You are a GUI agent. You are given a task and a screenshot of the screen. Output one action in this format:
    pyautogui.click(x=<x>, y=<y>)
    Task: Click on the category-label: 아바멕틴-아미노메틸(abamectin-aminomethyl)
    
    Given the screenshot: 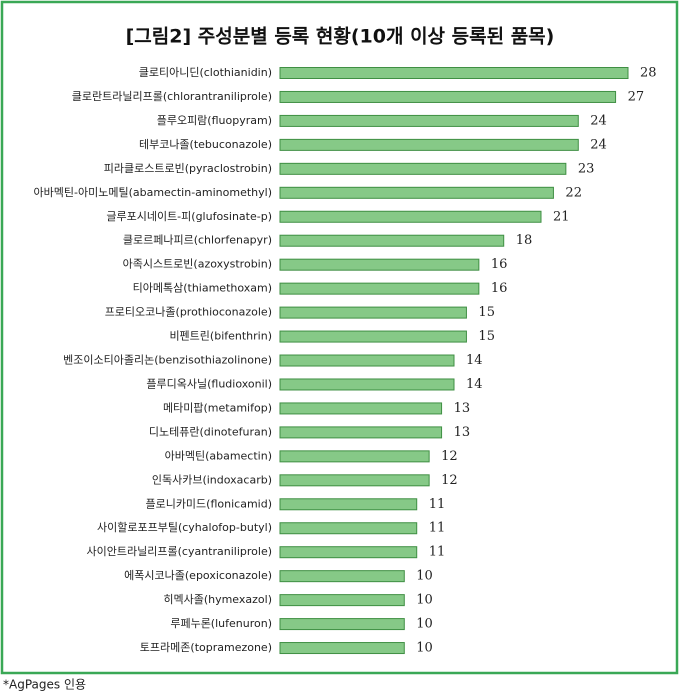 What is the action you would take?
    pyautogui.click(x=153, y=192)
    